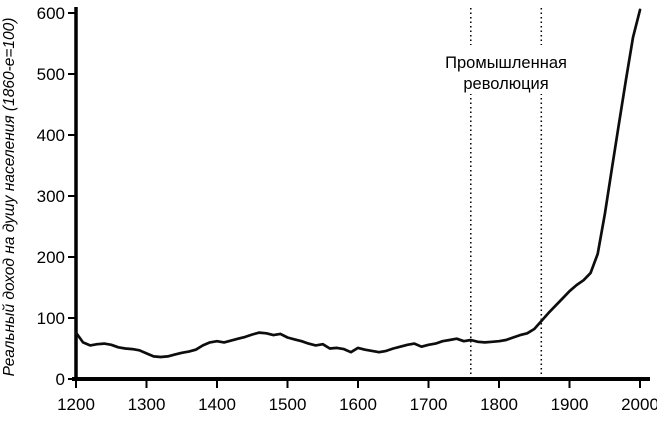 Image resolution: width=657 pixels, height=428 pixels. I want to click on x-tick-label-1400: 1400, so click(217, 404).